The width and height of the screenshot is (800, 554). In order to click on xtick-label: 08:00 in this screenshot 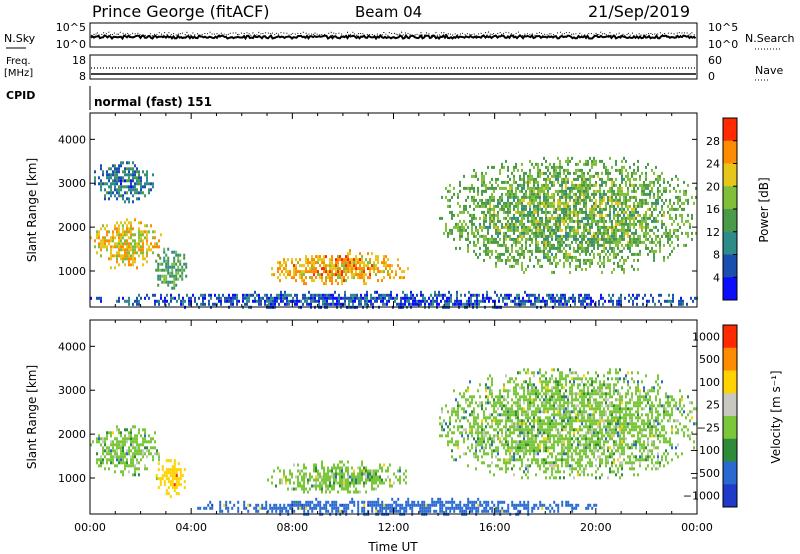, I will do `click(292, 527)`.